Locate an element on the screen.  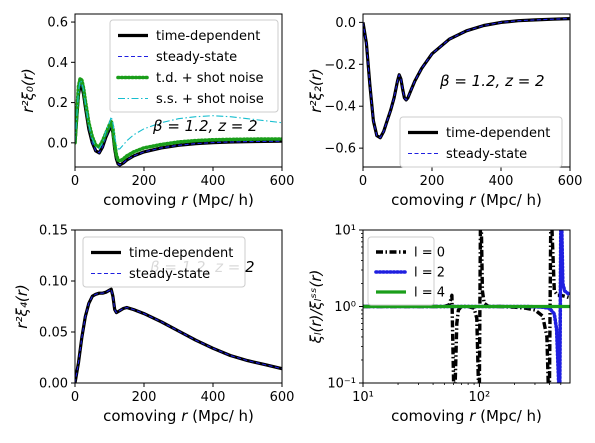
y-axis-label: r²ξ₄(r) is located at coordinates (22, 306).